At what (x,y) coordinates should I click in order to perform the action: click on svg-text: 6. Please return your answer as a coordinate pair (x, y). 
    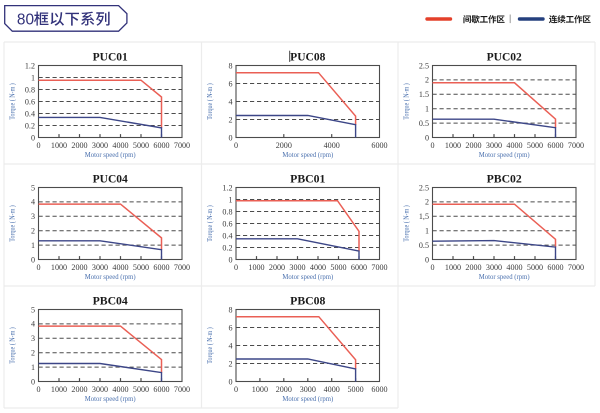
    Looking at the image, I should click on (230, 83).